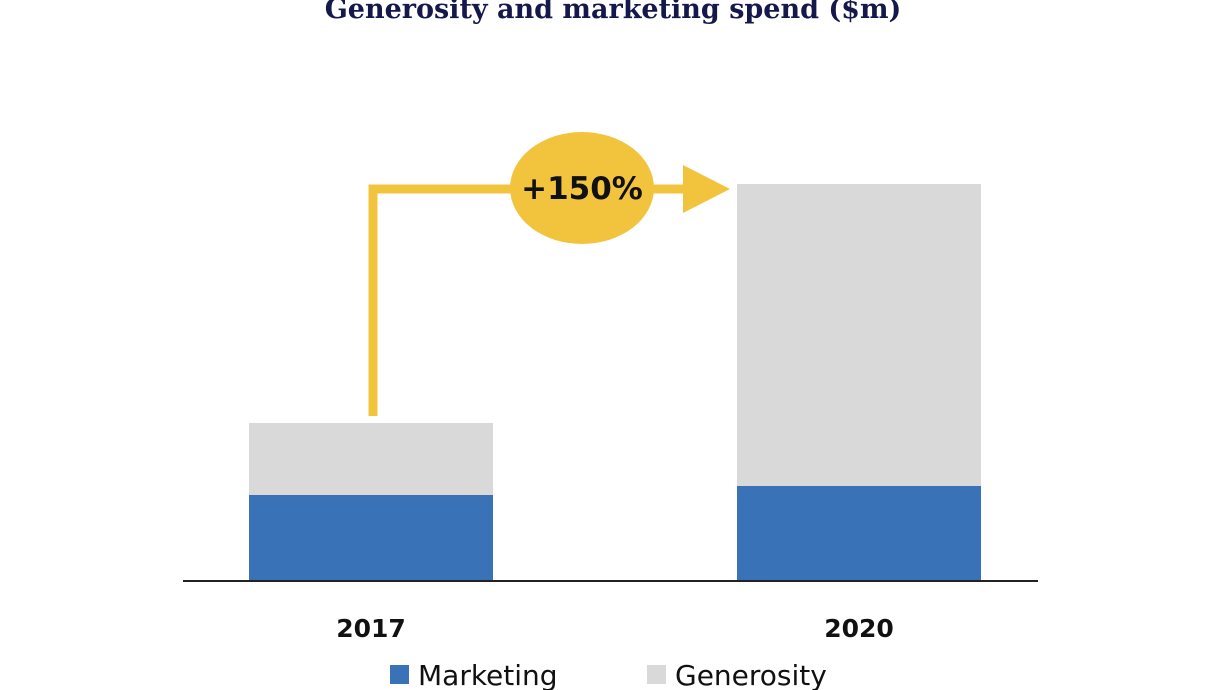 This screenshot has height=690, width=1226. I want to click on growth-callout-label: +150%, so click(582, 189).